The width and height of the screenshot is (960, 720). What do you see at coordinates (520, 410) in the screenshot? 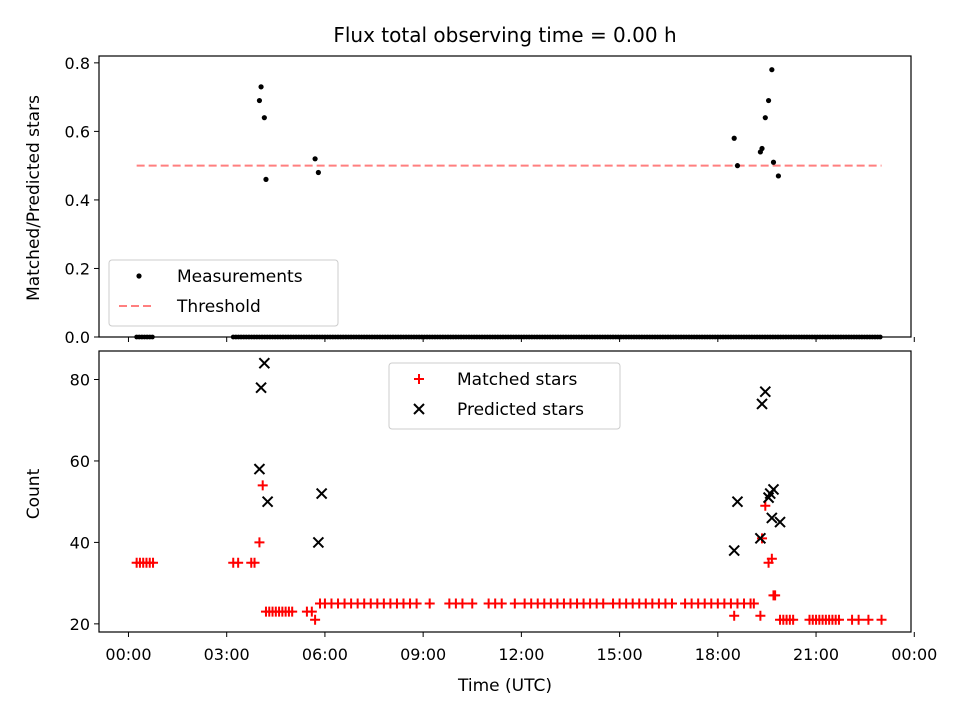
I see `legend-label: Predicted stars` at bounding box center [520, 410].